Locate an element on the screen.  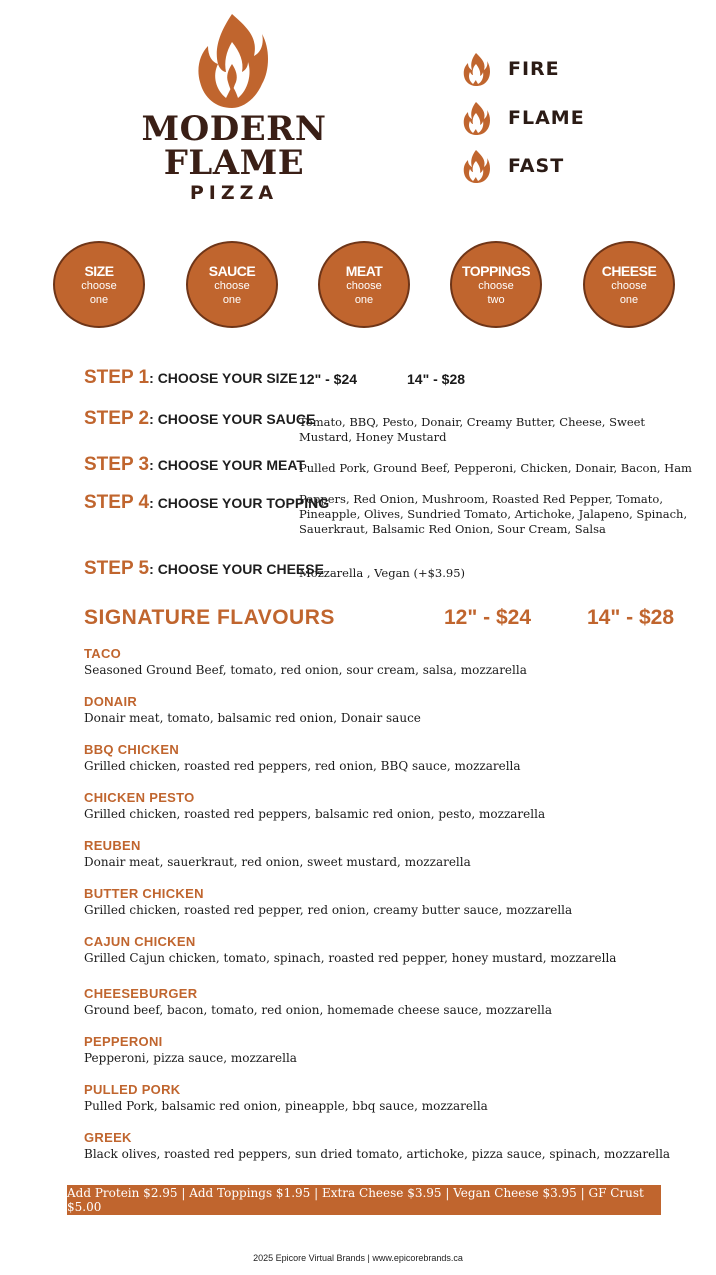
circle-cheese: CHEESE choose one is located at coordinates (629, 284).